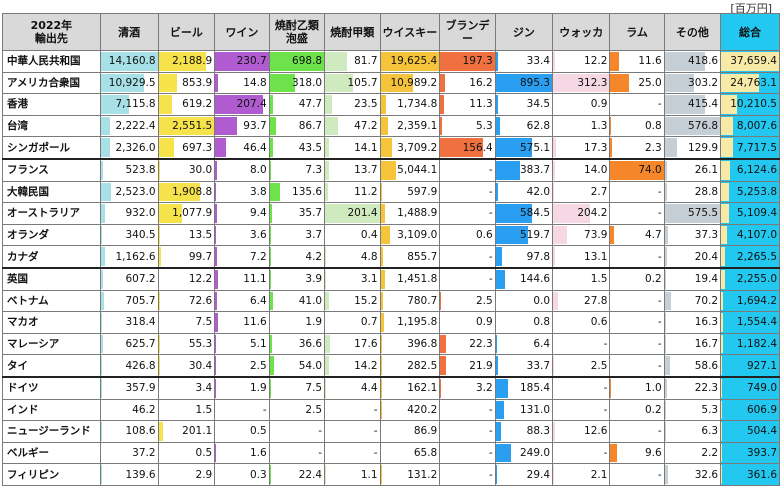 The width and height of the screenshot is (780, 486). Describe the element at coordinates (366, 126) in the screenshot. I see `value-text: 47.2` at that location.